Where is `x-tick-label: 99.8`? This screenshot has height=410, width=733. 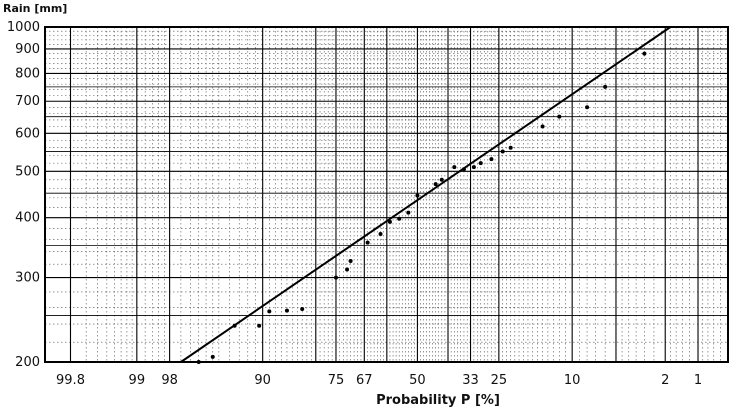 x-tick-label: 99.8 is located at coordinates (70, 380).